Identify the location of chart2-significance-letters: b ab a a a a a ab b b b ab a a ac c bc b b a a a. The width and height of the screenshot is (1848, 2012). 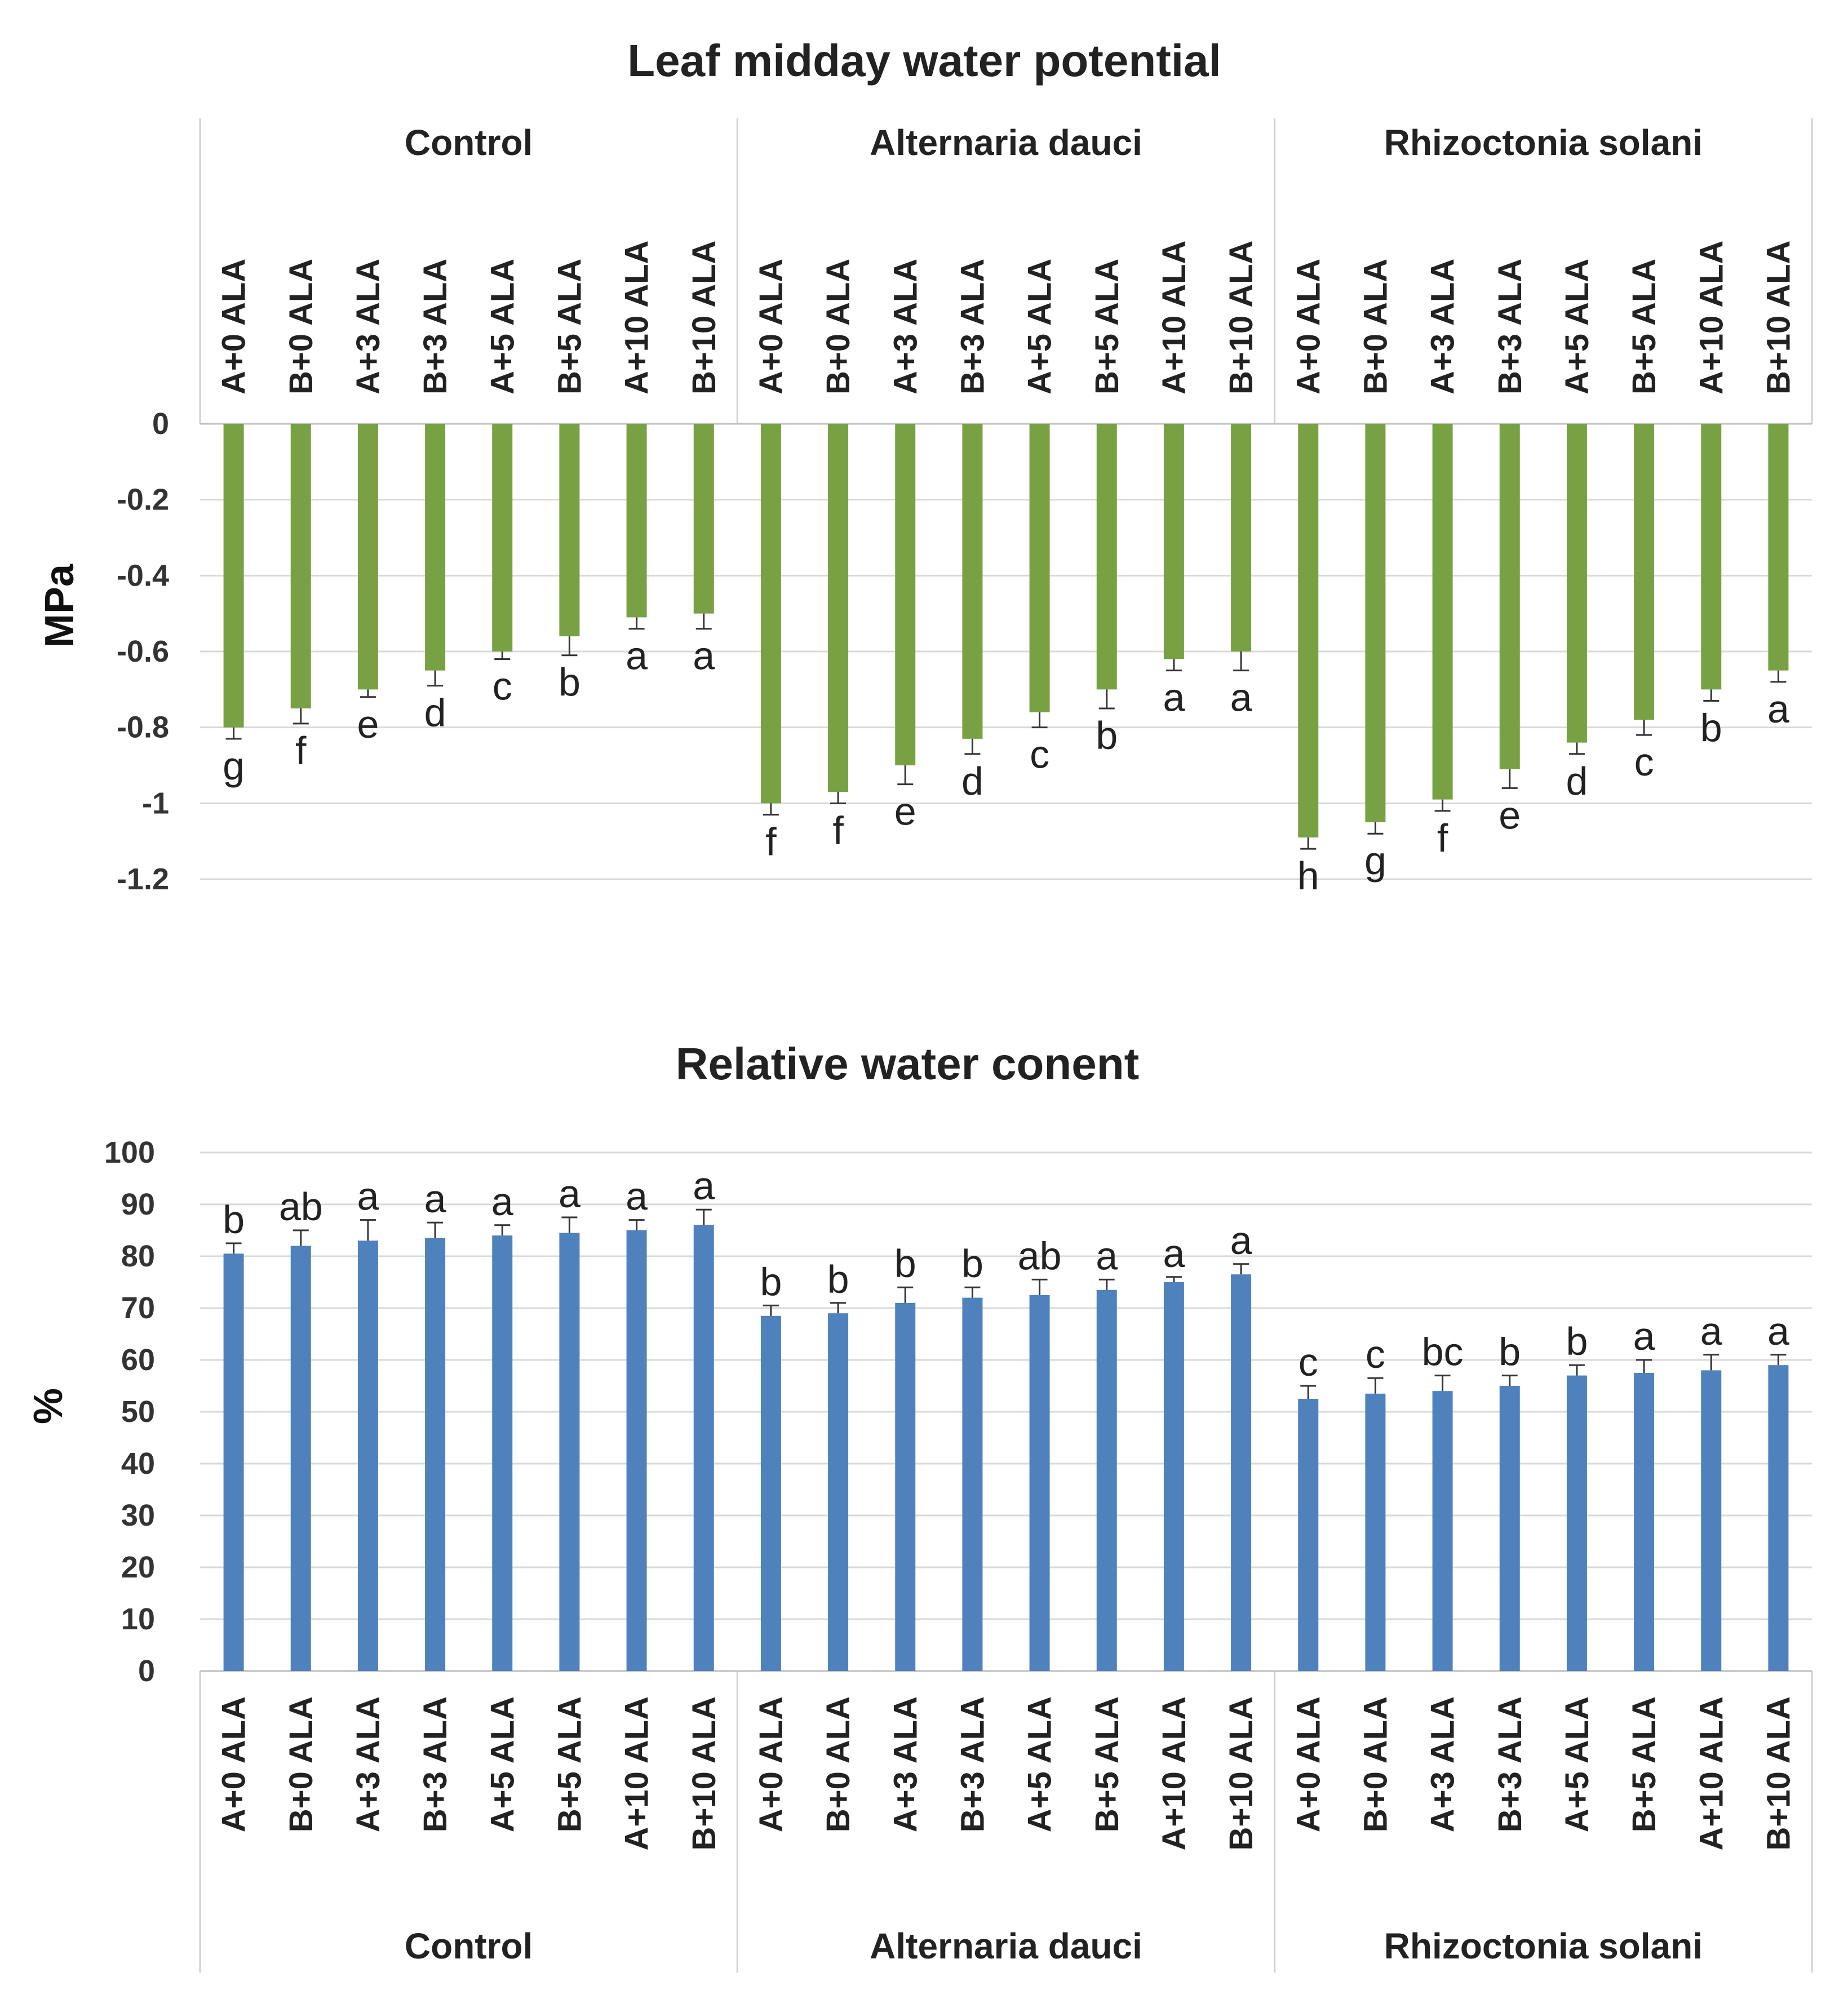
(1006, 1274).